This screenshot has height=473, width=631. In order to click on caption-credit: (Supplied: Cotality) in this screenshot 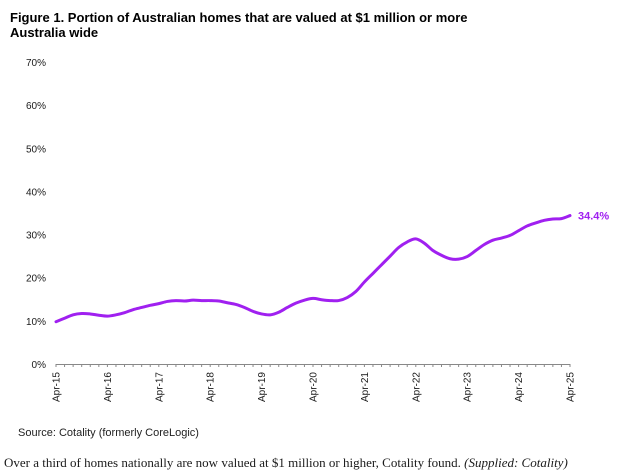, I will do `click(516, 462)`.